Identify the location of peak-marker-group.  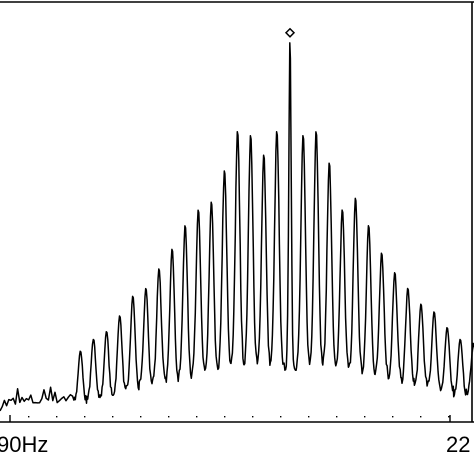
(290, 32).